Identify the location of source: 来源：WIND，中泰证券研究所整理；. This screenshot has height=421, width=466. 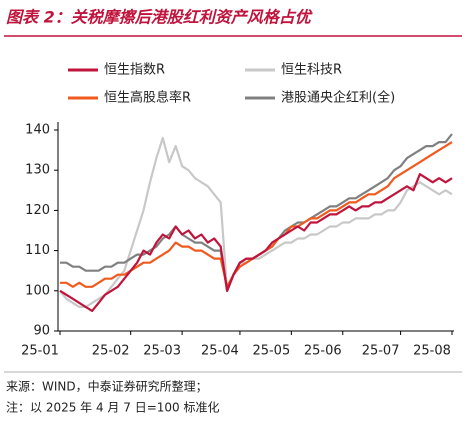
(107, 386).